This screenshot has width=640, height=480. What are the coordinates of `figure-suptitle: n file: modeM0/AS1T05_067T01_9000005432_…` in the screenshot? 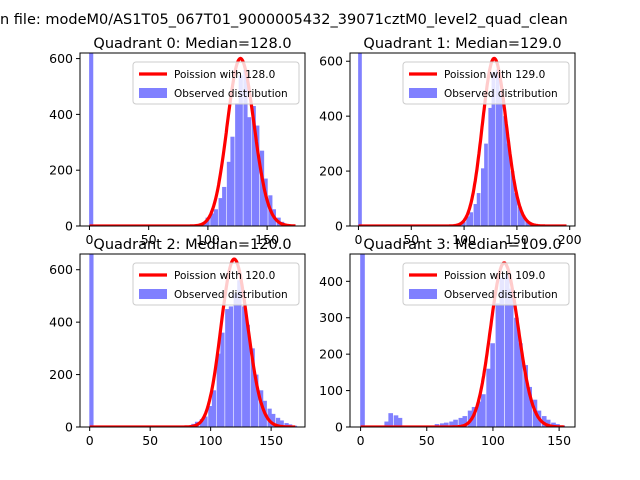 It's located at (284, 20).